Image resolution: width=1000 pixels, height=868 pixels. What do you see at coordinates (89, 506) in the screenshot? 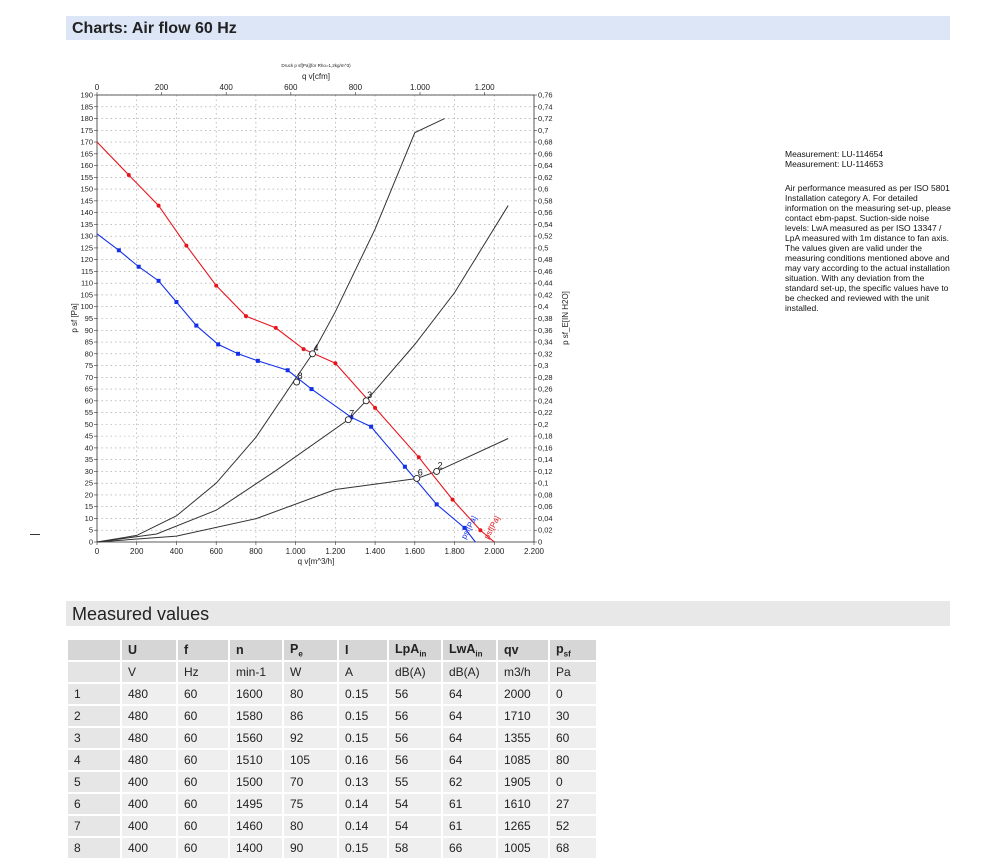
I see `y-tick-label: 15` at bounding box center [89, 506].